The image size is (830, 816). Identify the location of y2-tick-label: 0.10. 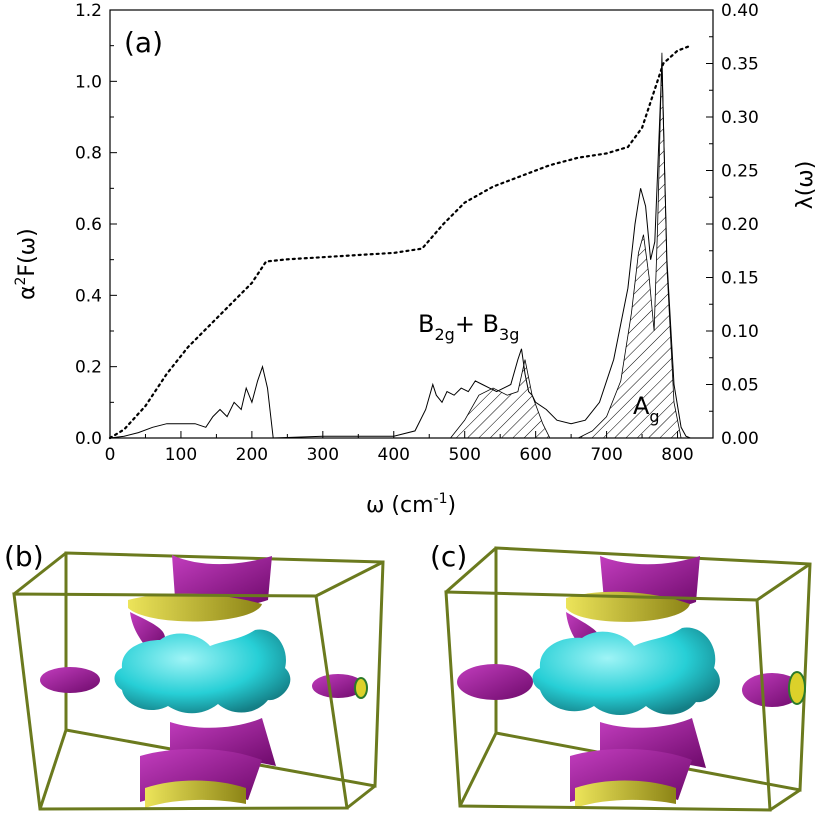
(740, 332).